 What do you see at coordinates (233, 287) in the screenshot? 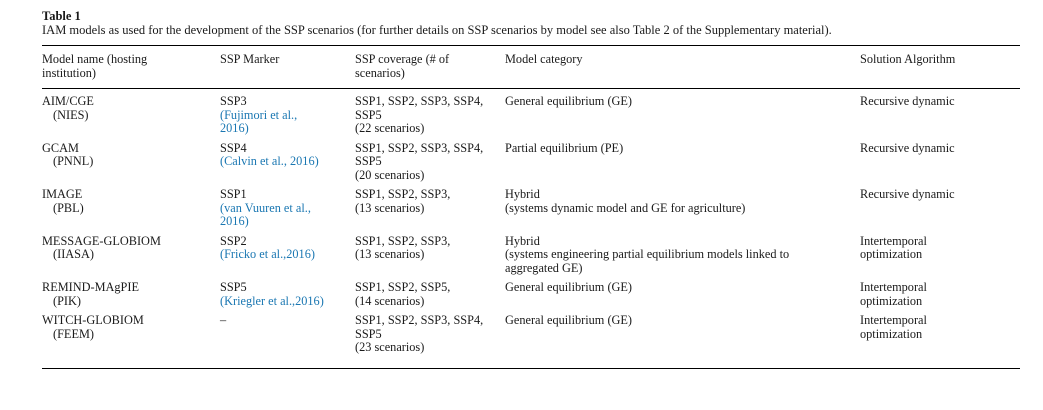
I see `ssp-marker-value: SSP5` at bounding box center [233, 287].